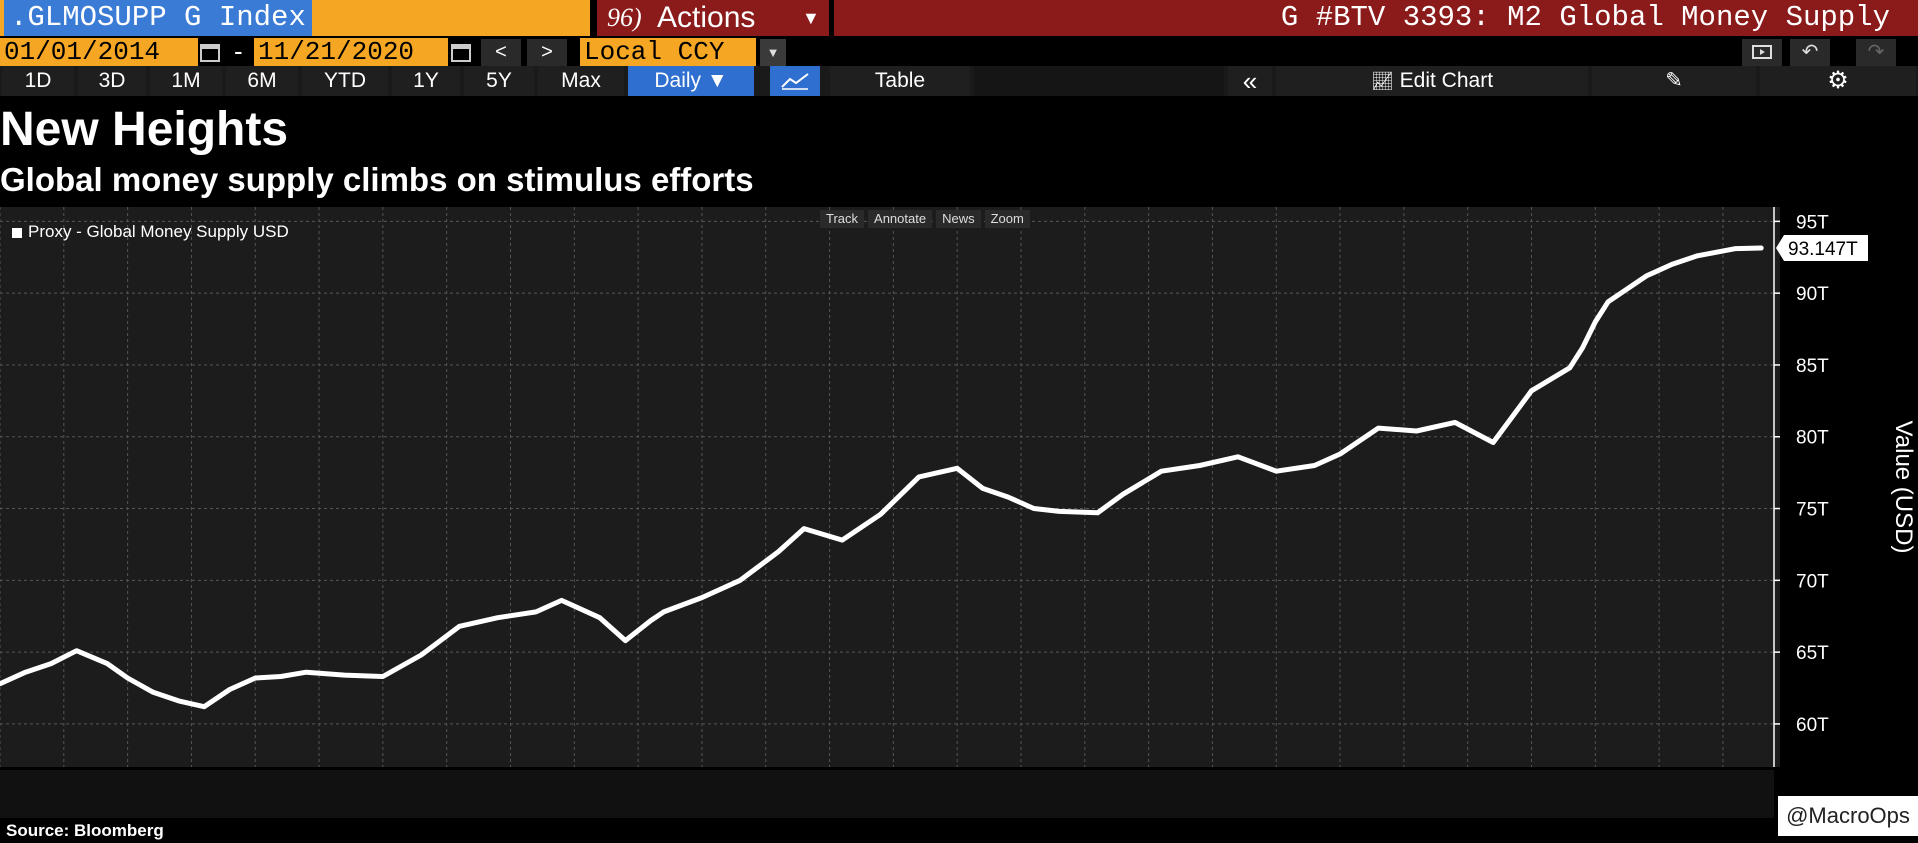 This screenshot has width=1918, height=843. I want to click on range-ytd-button: YTD, so click(345, 81).